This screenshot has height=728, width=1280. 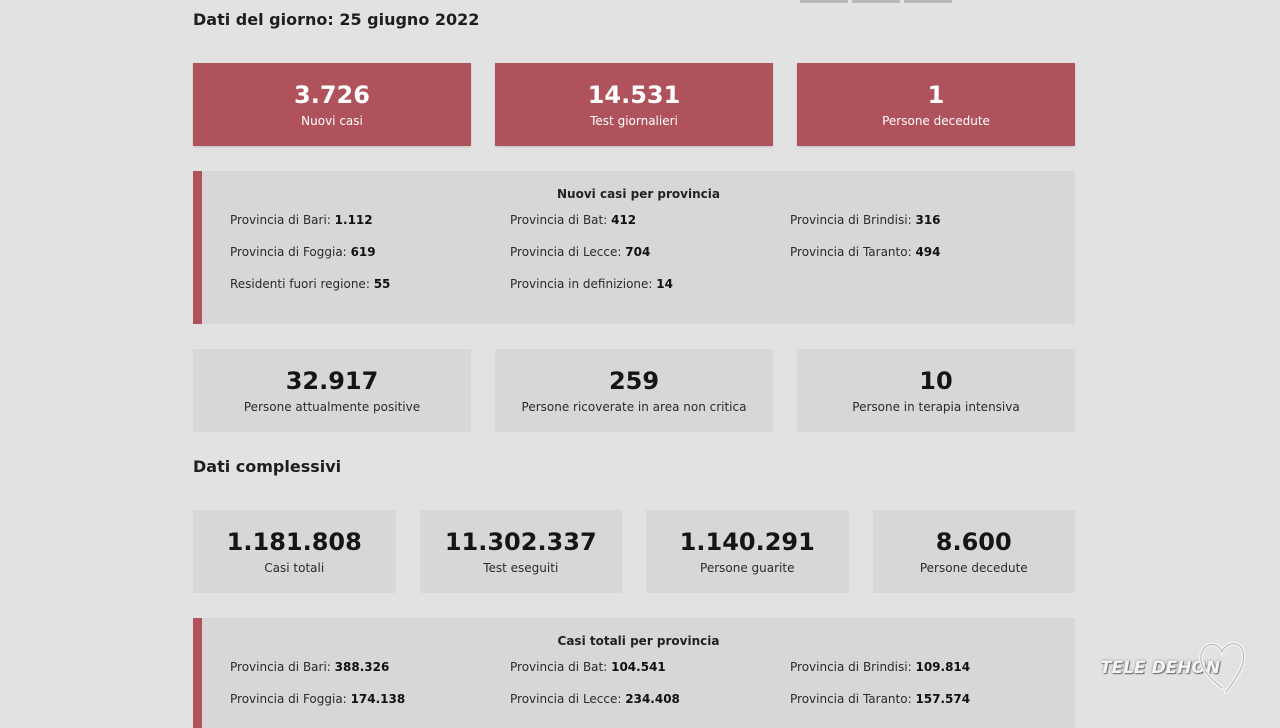 I want to click on total-cases-label: Casi totali, so click(x=294, y=567).